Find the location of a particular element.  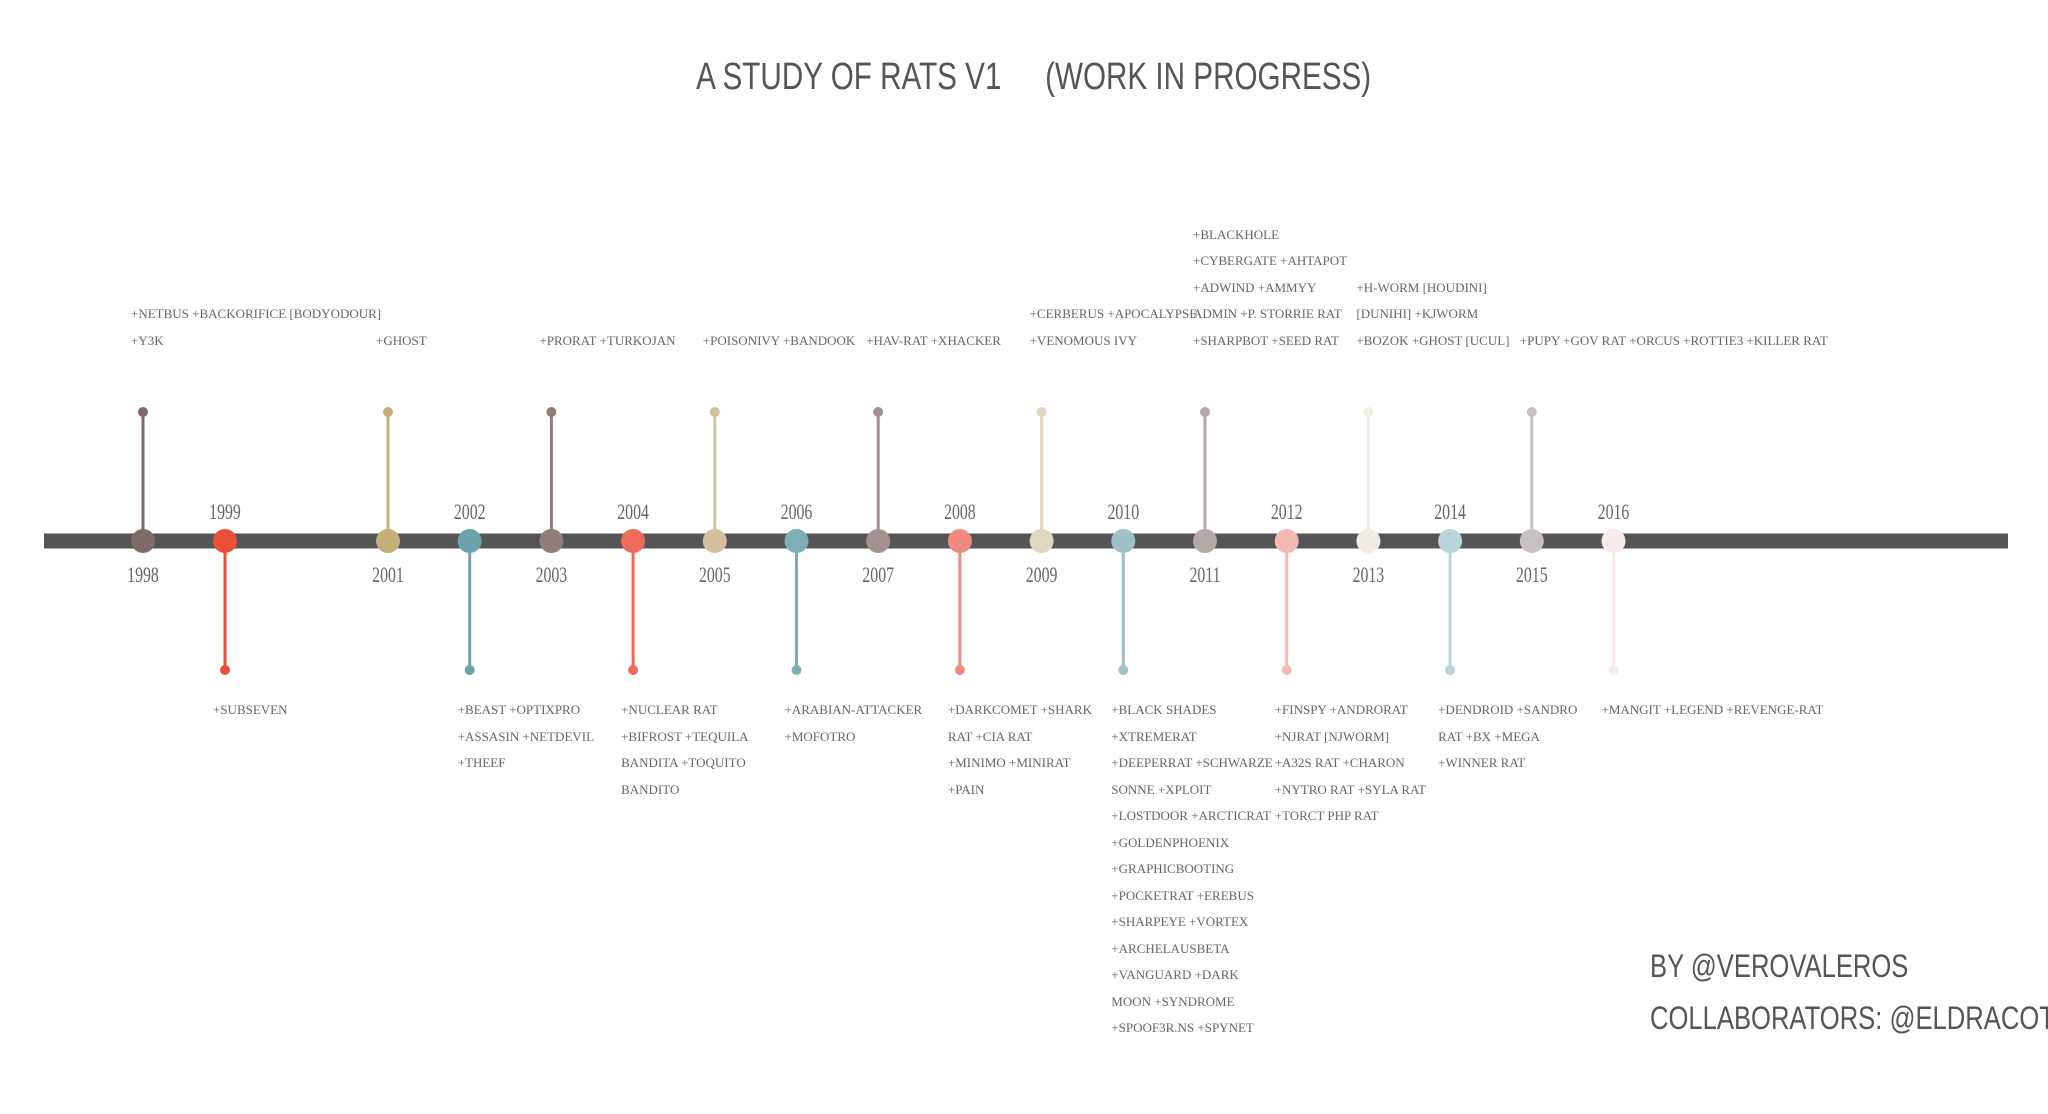

entry-line: +MANGIT +LEGEND +REVENGE-RAT is located at coordinates (1712, 709).